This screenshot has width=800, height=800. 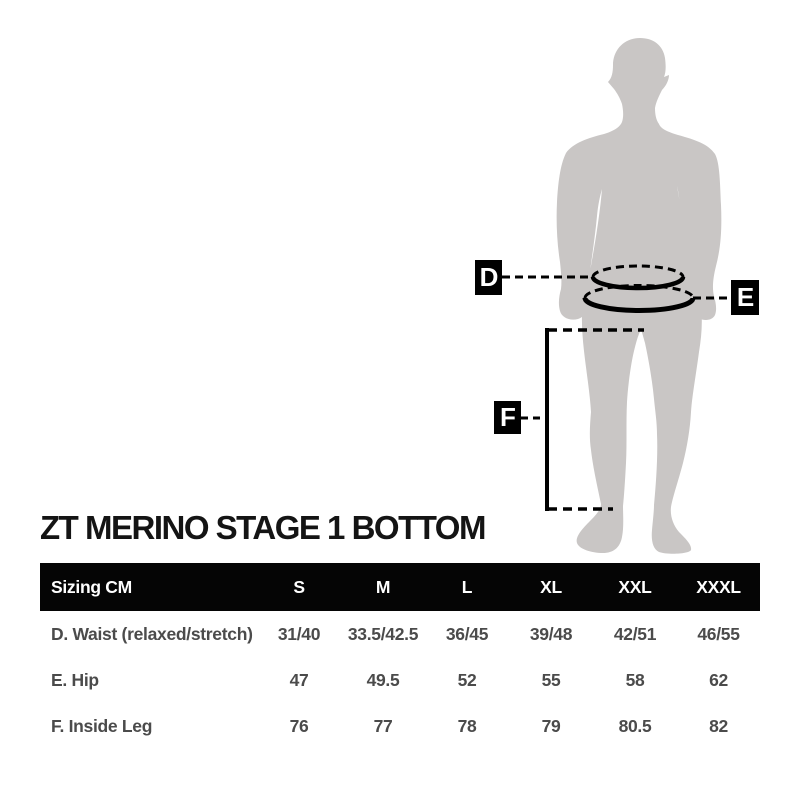 What do you see at coordinates (718, 725) in the screenshot?
I see `size-value: 82` at bounding box center [718, 725].